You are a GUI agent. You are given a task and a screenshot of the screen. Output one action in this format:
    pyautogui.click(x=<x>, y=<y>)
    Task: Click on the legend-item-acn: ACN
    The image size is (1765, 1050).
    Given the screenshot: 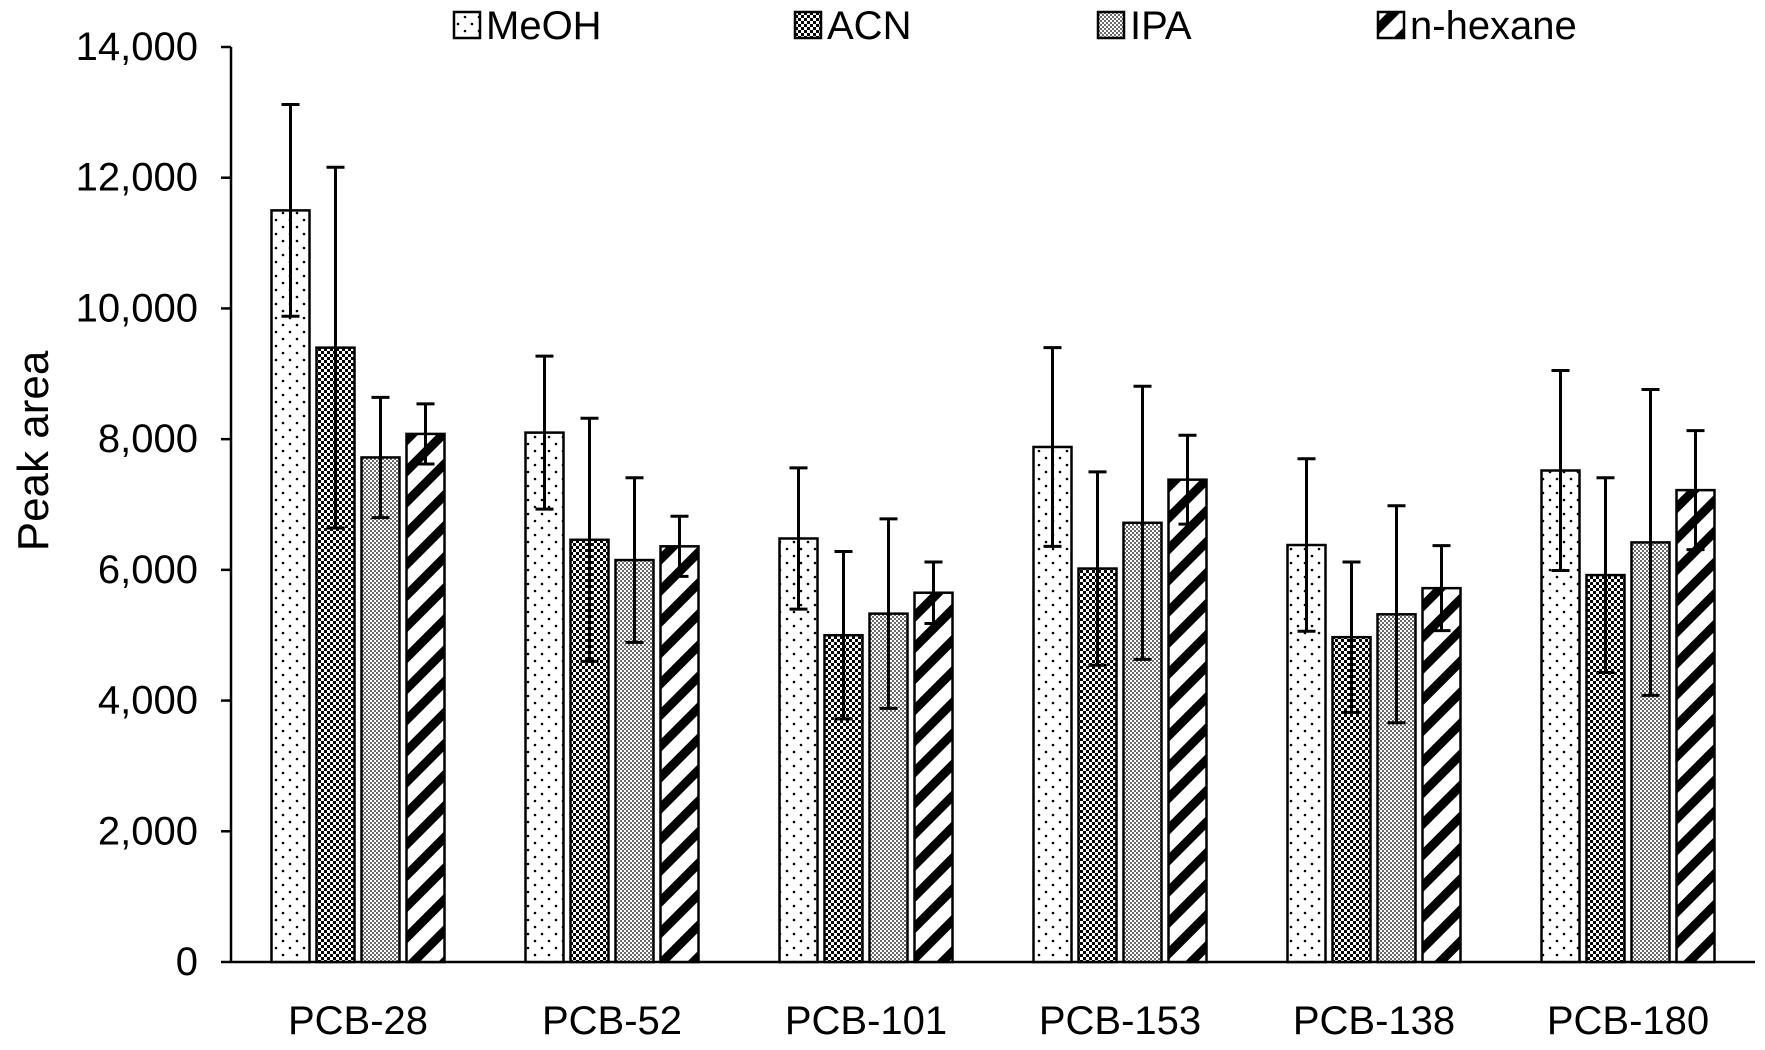 What is the action you would take?
    pyautogui.click(x=852, y=26)
    